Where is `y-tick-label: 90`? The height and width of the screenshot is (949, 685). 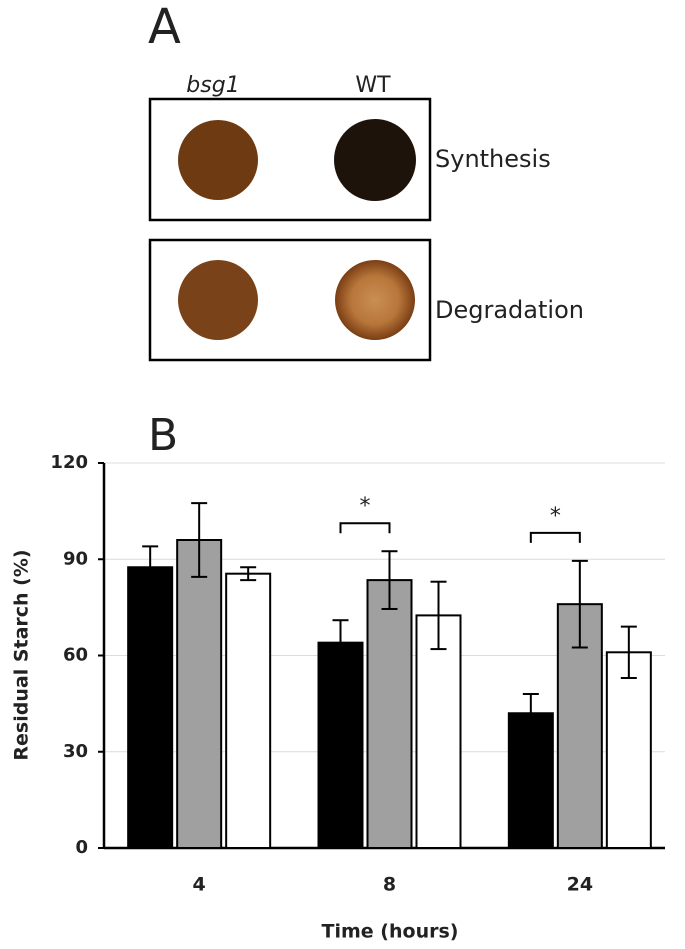
y-tick-label: 90 is located at coordinates (75, 558).